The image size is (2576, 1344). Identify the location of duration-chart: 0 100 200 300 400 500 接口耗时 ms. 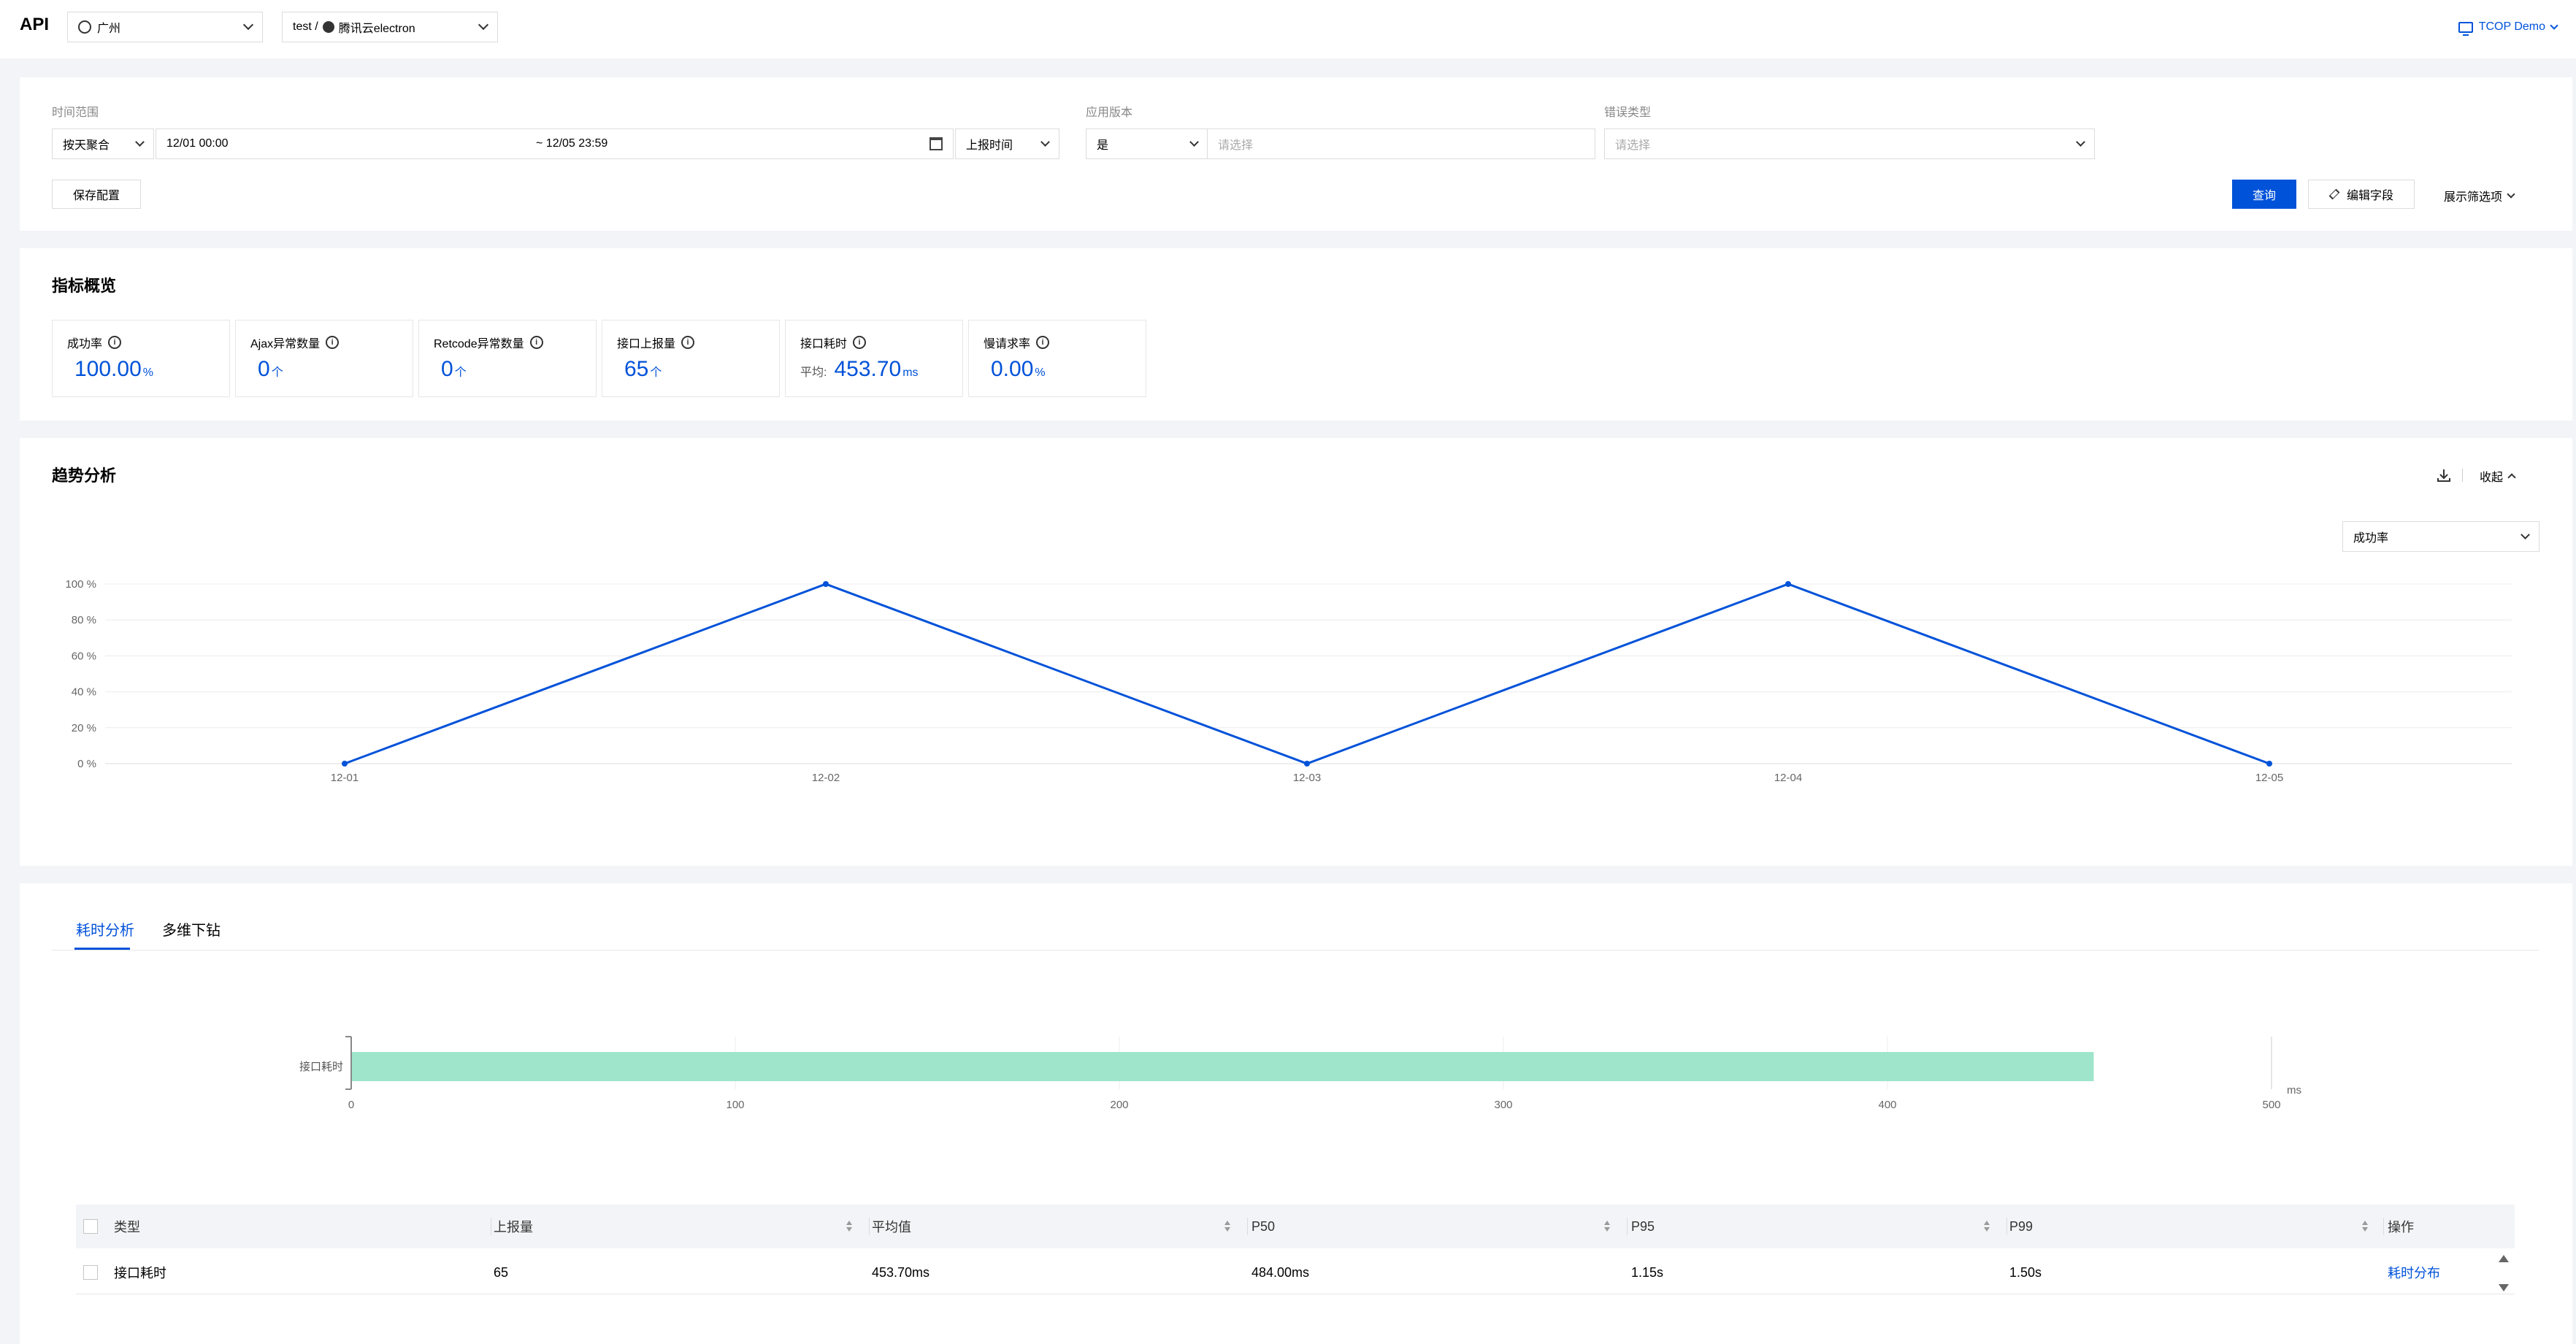
(1300, 1073).